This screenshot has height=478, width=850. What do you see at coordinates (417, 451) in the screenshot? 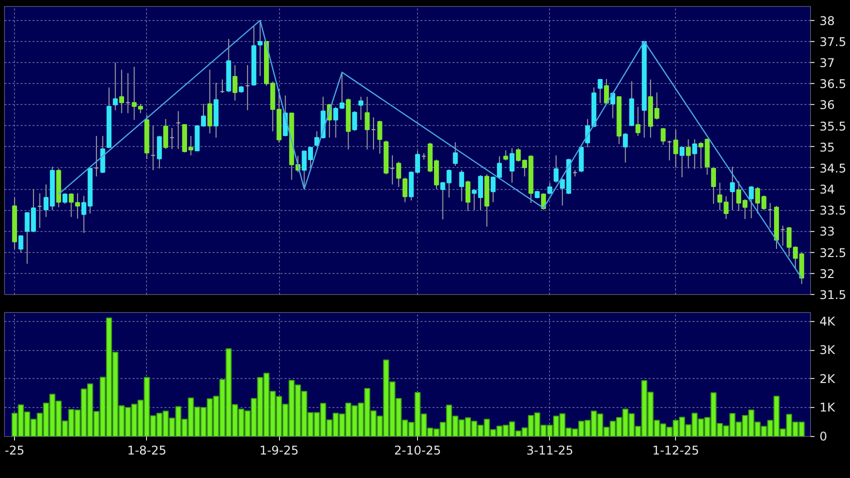
I see `x-tick-label: 2-10-25` at bounding box center [417, 451].